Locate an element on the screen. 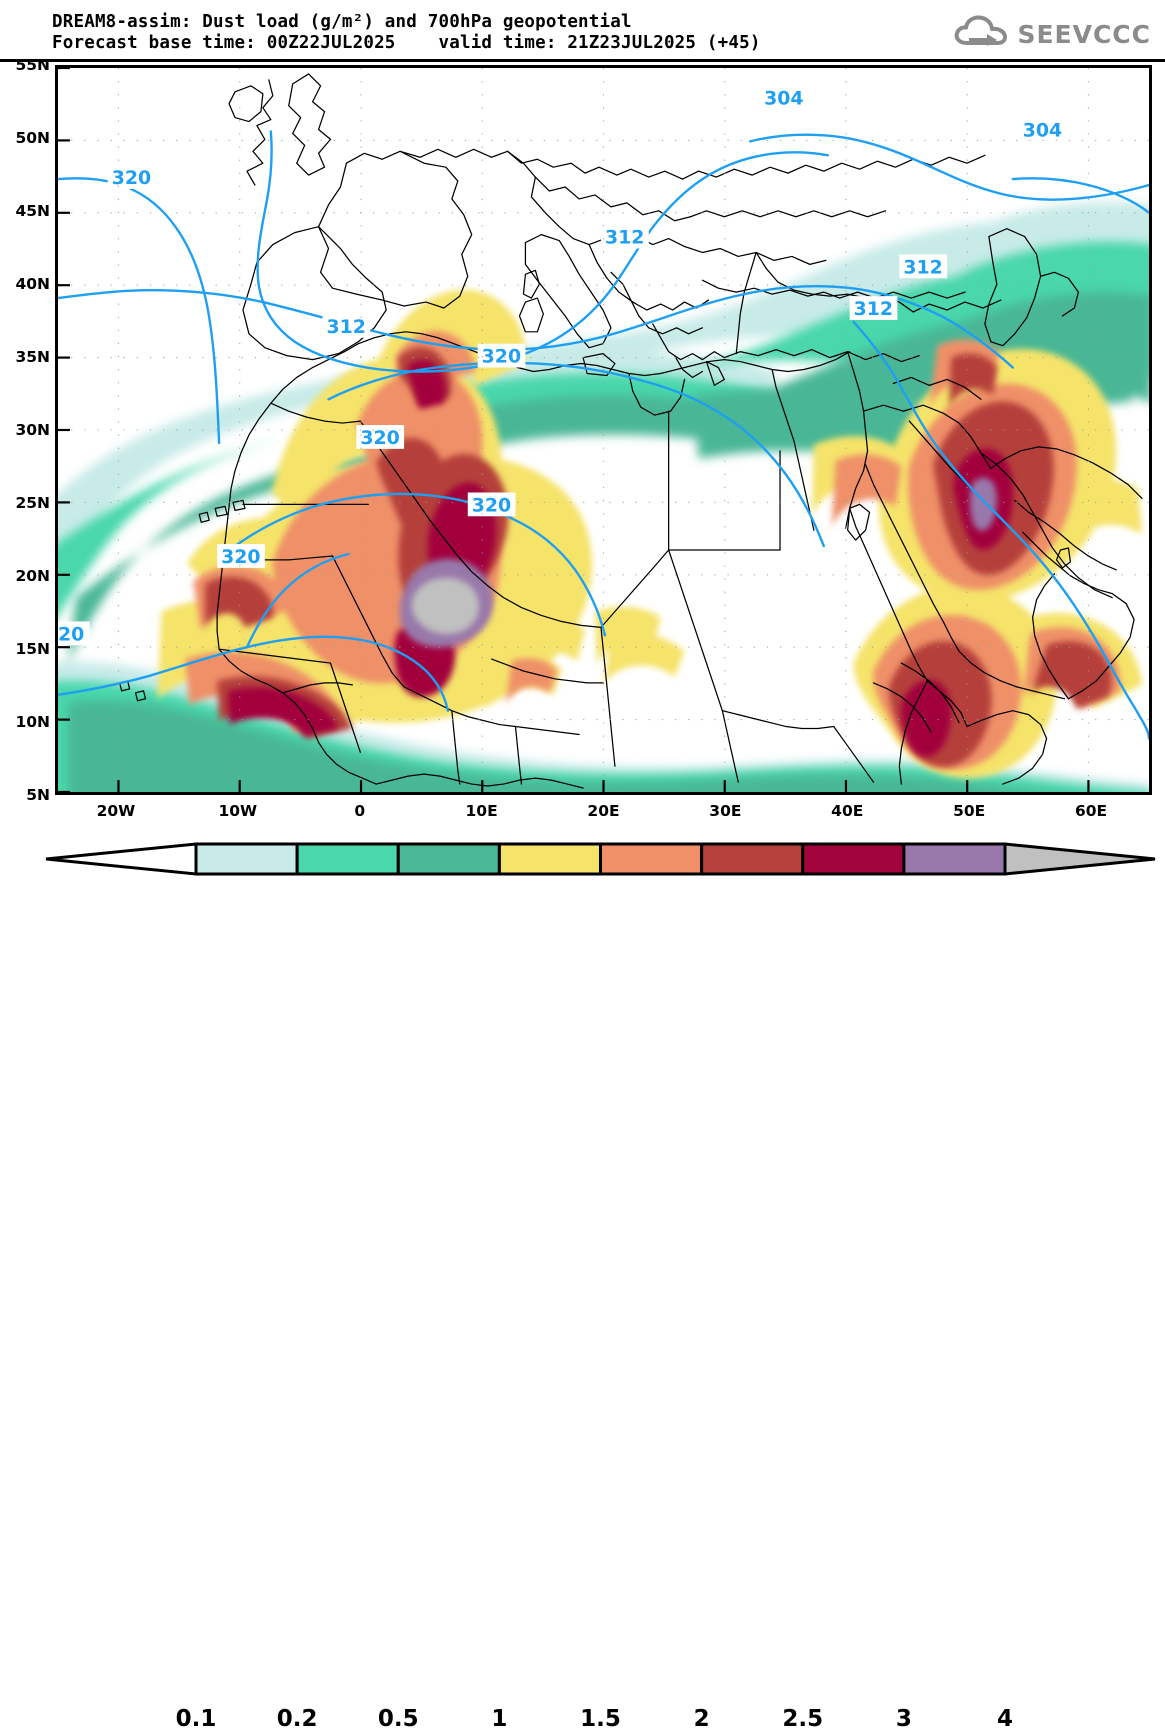 This screenshot has width=1165, height=1732. y-axis-tick-20N: 20N is located at coordinates (32, 576).